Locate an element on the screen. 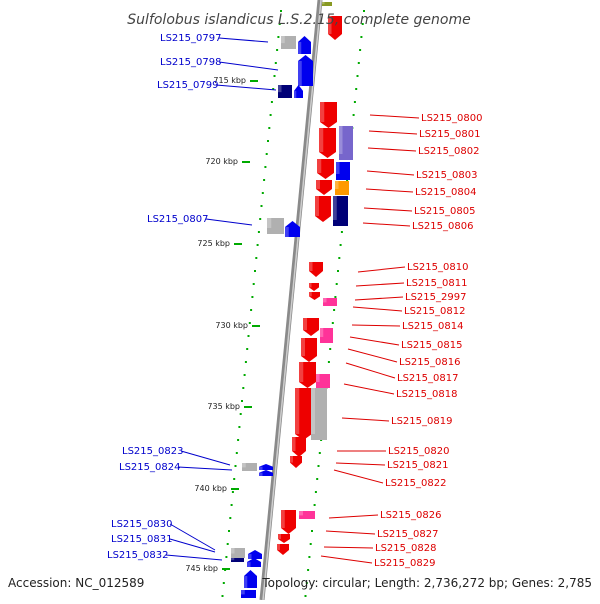 This screenshot has height=604, width=600. scale-tick-label: 740 kbp is located at coordinates (210, 488).